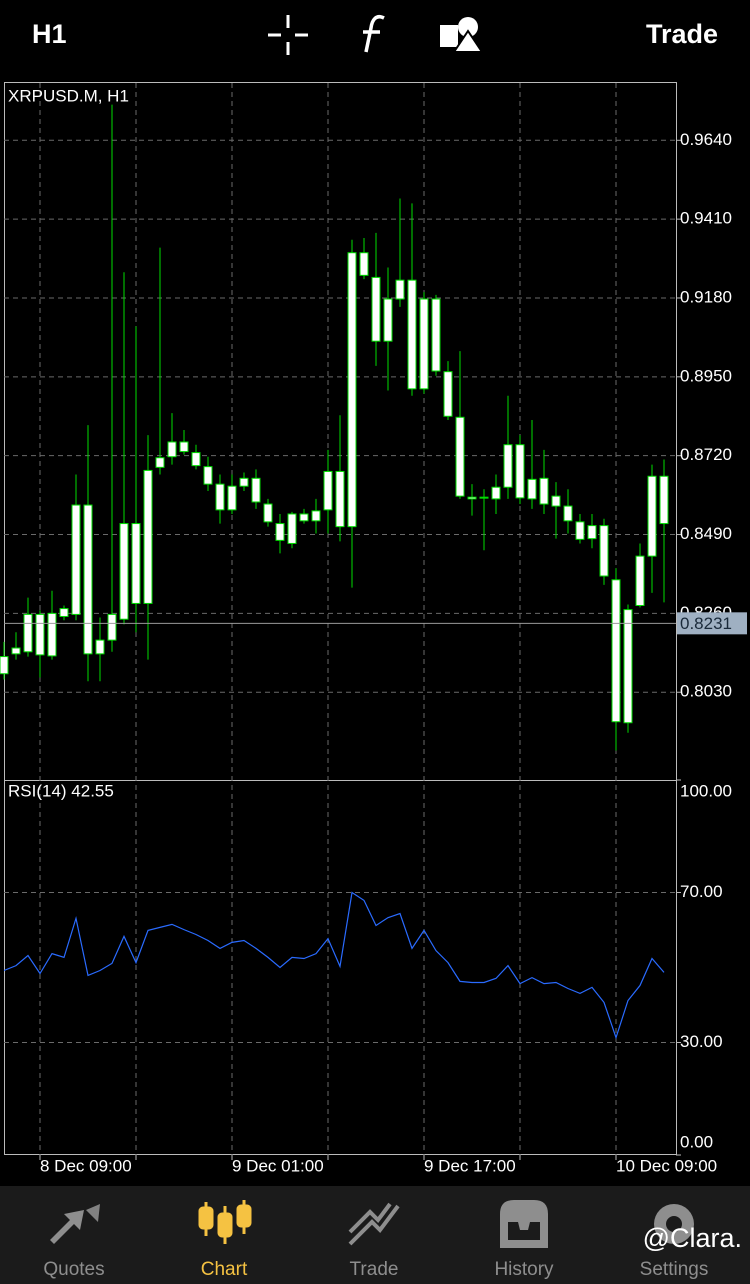 The width and height of the screenshot is (750, 1284). Describe the element at coordinates (674, 1224) in the screenshot. I see `settings-icon` at that location.